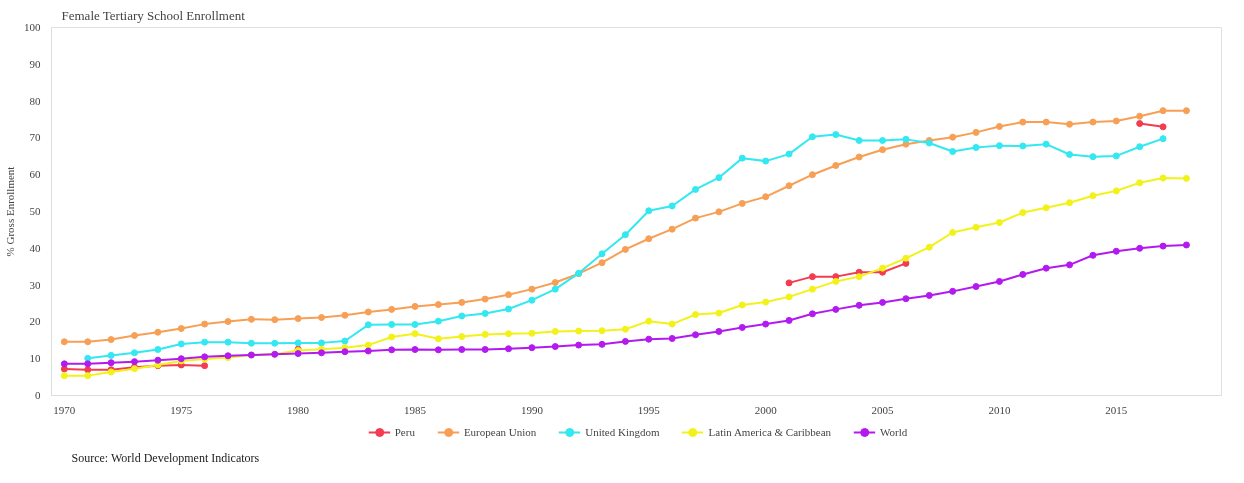  What do you see at coordinates (35, 100) in the screenshot?
I see `y-tick-label: 80` at bounding box center [35, 100].